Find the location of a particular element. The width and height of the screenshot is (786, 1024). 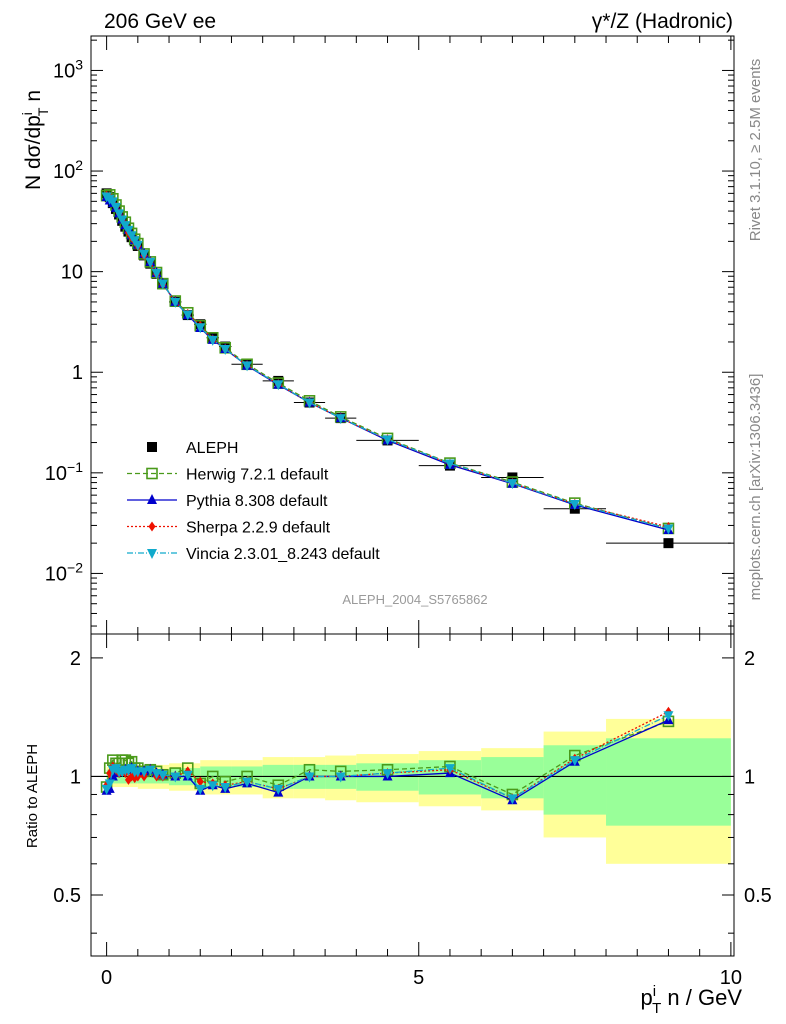

title-left: 206 GeV ee is located at coordinates (160, 21).